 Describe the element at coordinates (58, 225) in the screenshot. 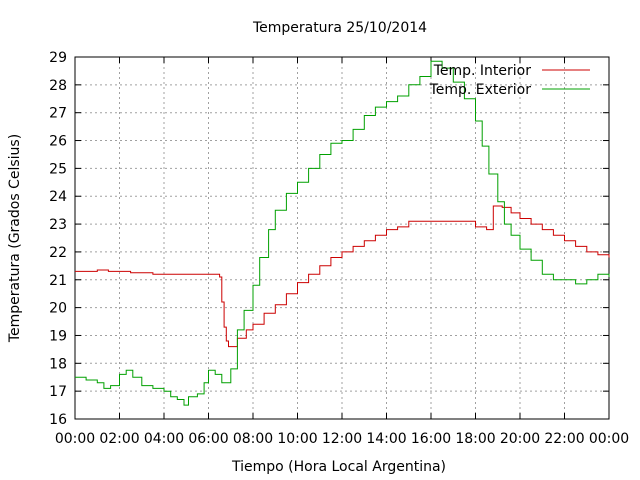

I see `y-tick-label: 23` at that location.